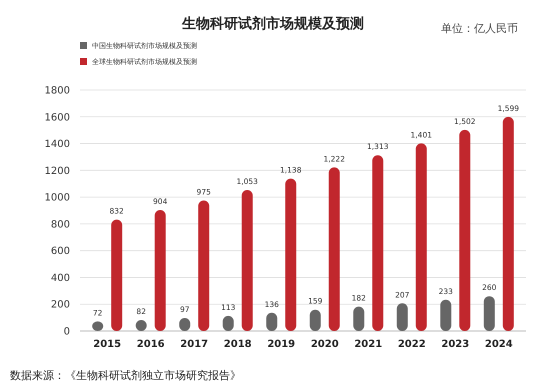  What do you see at coordinates (57, 91) in the screenshot?
I see `y-tick-label: 1800` at bounding box center [57, 91].